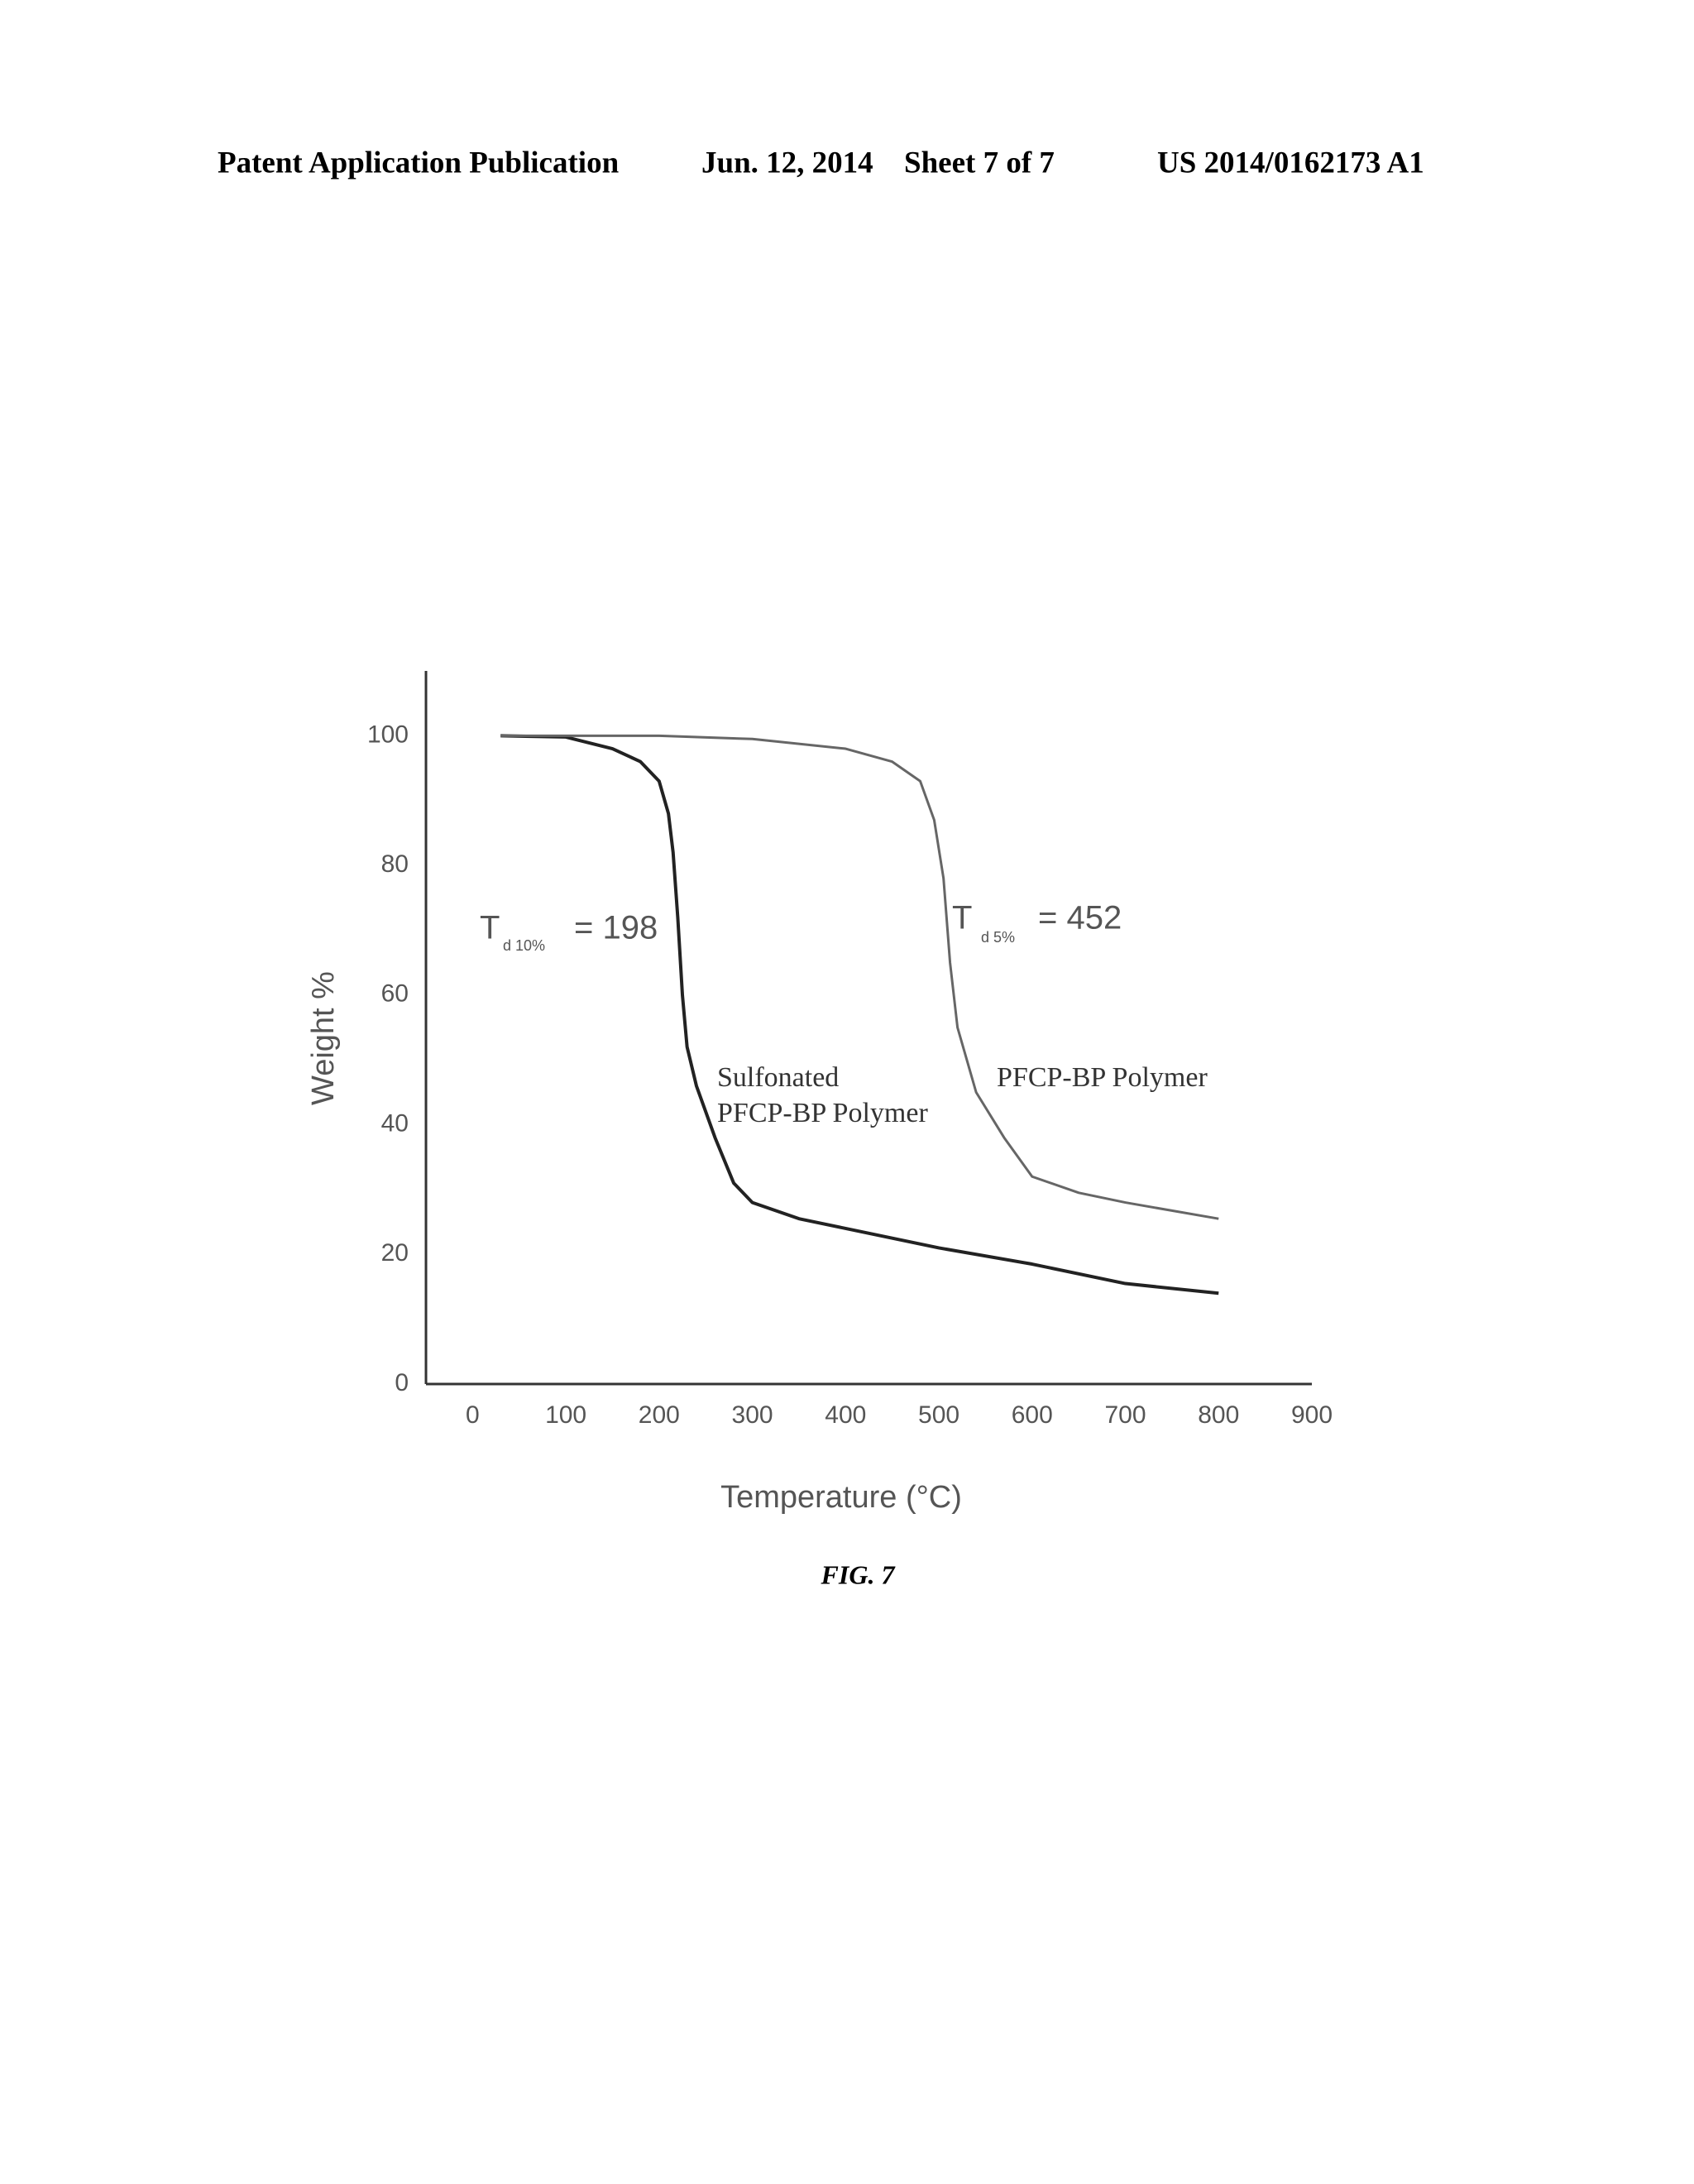 The image size is (1694, 2184). What do you see at coordinates (524, 945) in the screenshot?
I see `annotation-subscript: d 10%` at bounding box center [524, 945].